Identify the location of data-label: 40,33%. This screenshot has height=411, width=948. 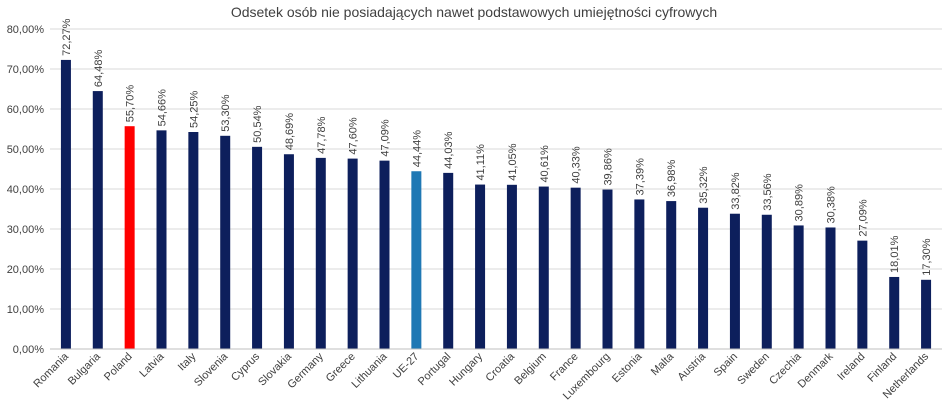
(577, 165).